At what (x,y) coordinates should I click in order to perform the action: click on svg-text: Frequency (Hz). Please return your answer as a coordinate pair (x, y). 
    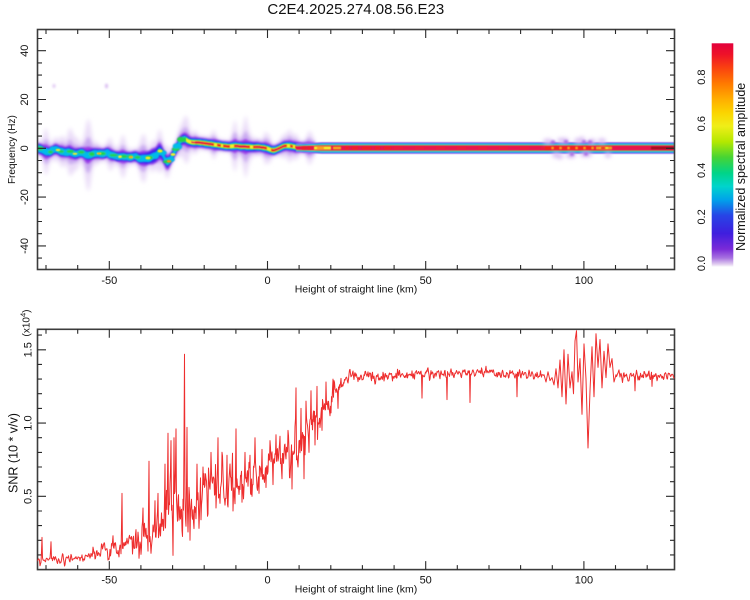
    Looking at the image, I should click on (12, 149).